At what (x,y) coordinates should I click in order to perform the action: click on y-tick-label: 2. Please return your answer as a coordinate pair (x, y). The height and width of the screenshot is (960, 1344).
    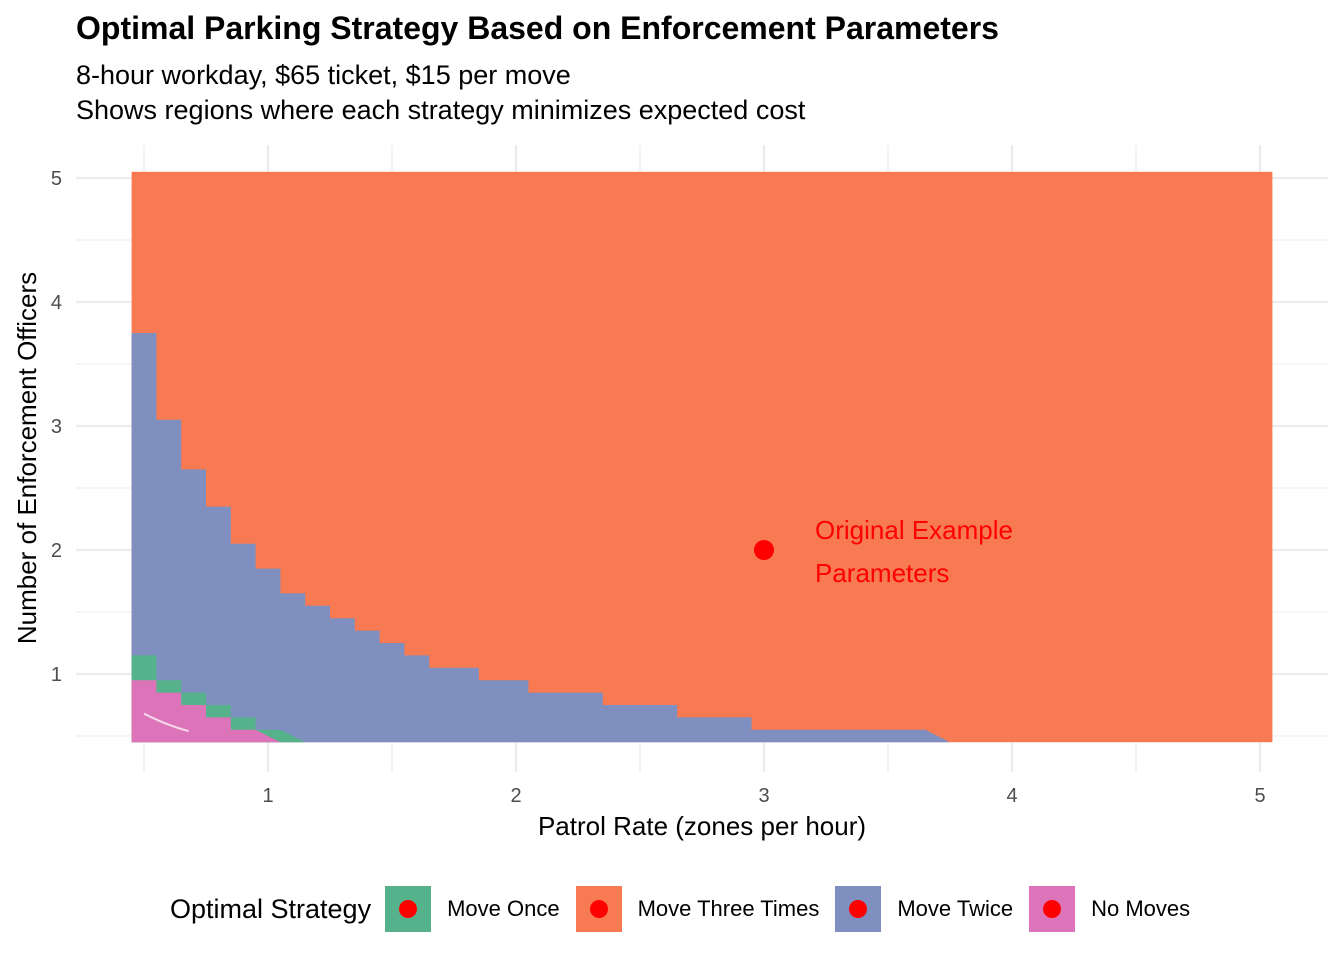
    Looking at the image, I should click on (56, 551).